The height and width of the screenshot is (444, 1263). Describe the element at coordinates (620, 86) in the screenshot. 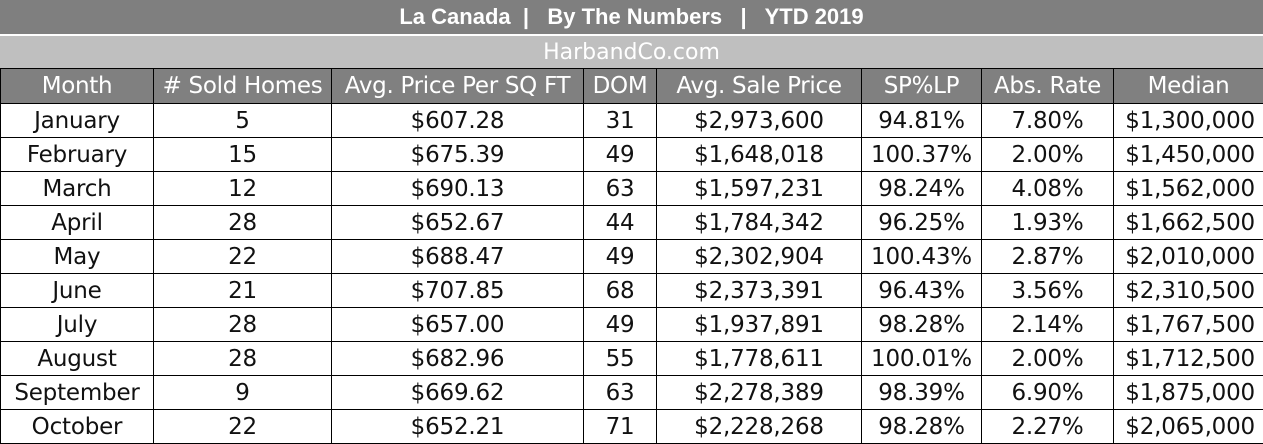

I see `col-header-dom: DOM` at that location.